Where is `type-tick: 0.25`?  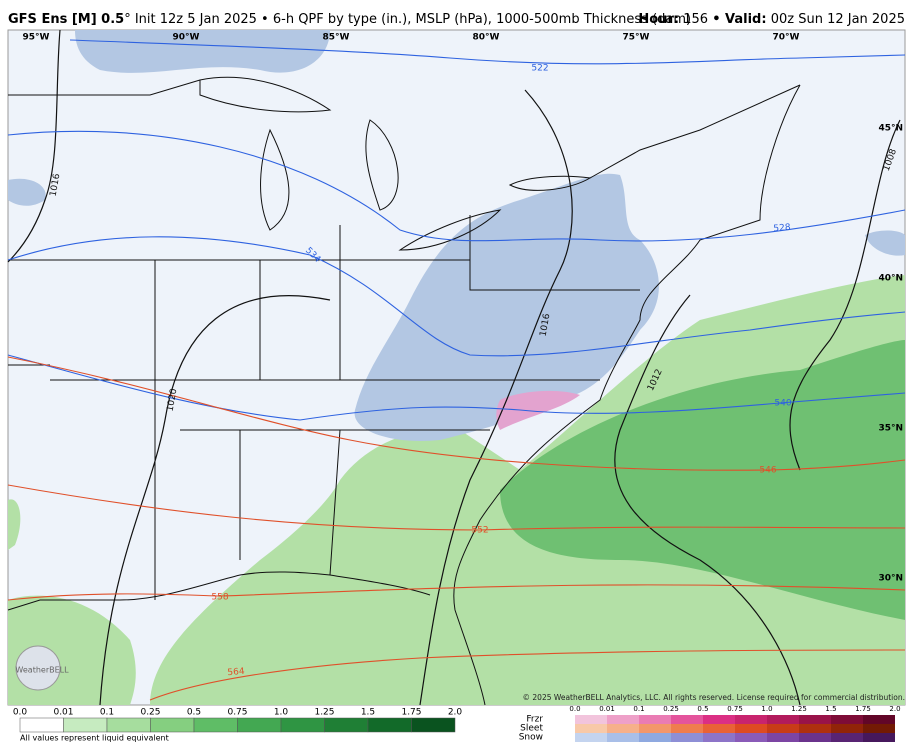
type-tick: 0.25 is located at coordinates (671, 709).